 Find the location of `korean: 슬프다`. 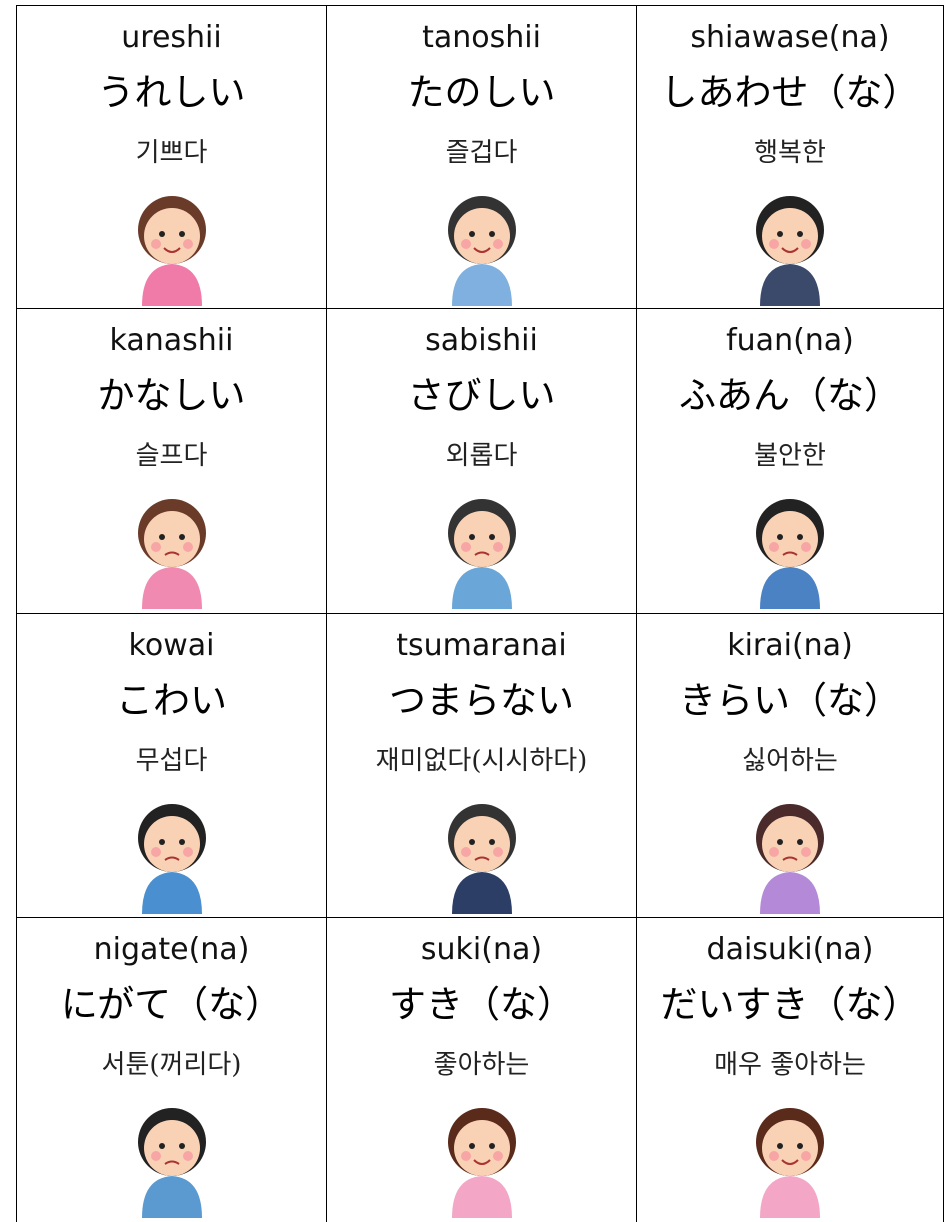

korean: 슬프다 is located at coordinates (171, 456).